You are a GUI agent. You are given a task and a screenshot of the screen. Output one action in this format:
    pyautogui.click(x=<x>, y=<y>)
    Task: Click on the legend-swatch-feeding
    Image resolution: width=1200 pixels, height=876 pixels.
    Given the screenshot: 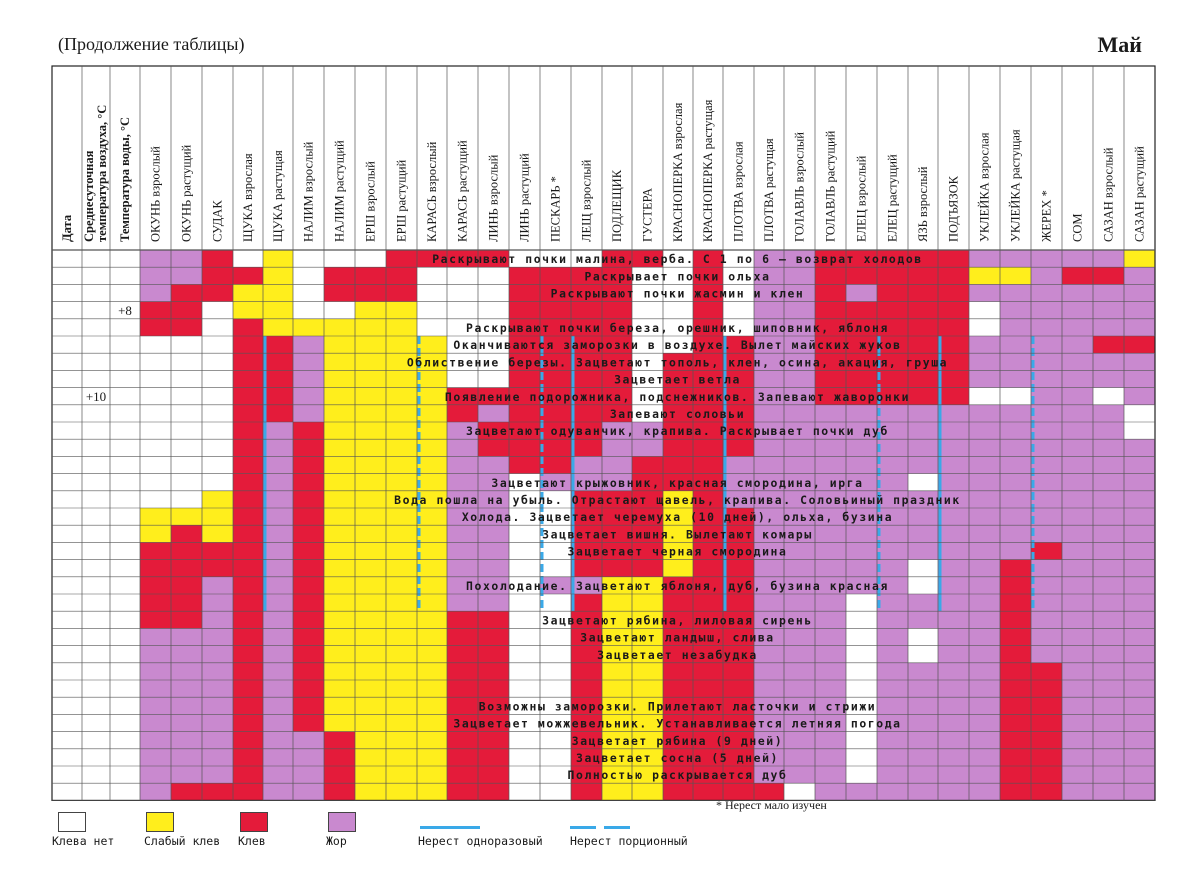 What is the action you would take?
    pyautogui.click(x=342, y=822)
    